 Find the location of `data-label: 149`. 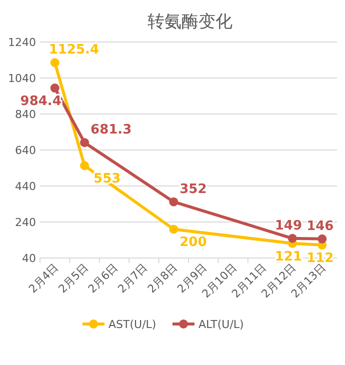

data-label: 149 is located at coordinates (288, 226).